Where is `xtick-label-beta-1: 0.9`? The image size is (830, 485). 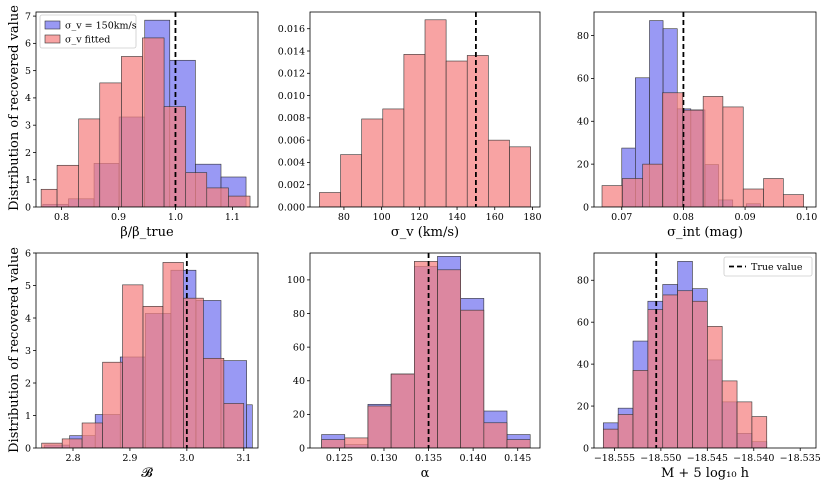
xtick-label-beta-1: 0.9 is located at coordinates (118, 217).